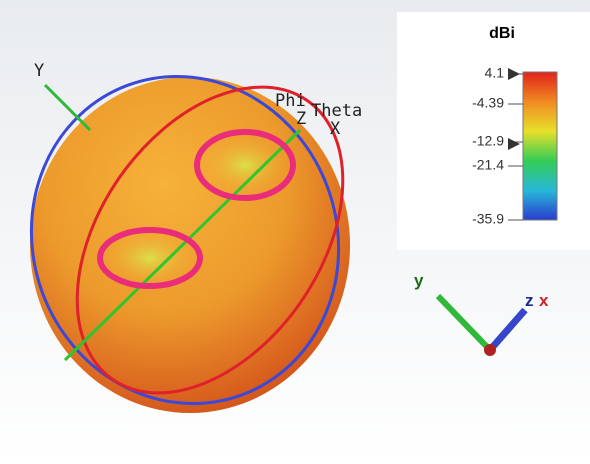 This screenshot has width=590, height=464. Describe the element at coordinates (488, 165) in the screenshot. I see `legend-tick-label: -21.4` at that location.